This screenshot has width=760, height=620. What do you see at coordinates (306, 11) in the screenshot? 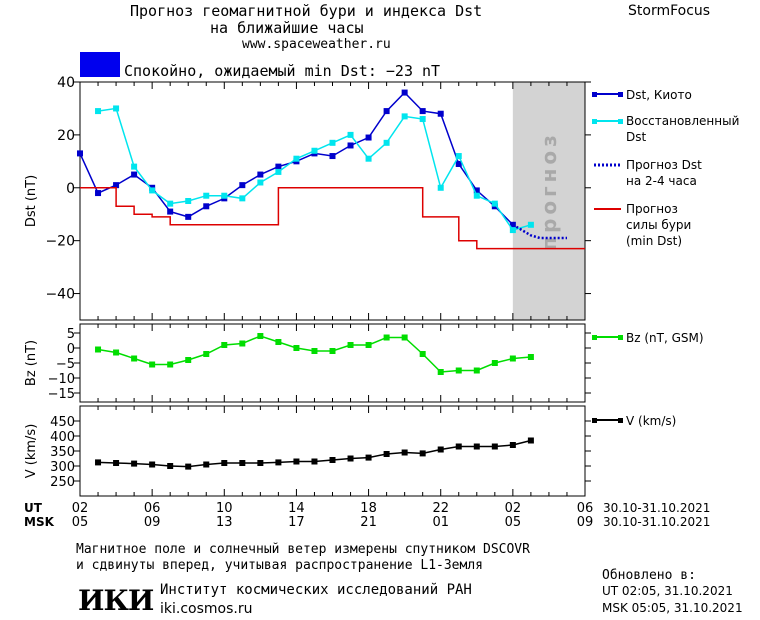
I see `chart-title: Прогноз геомагнитной бури и индекса Dst` at bounding box center [306, 11].